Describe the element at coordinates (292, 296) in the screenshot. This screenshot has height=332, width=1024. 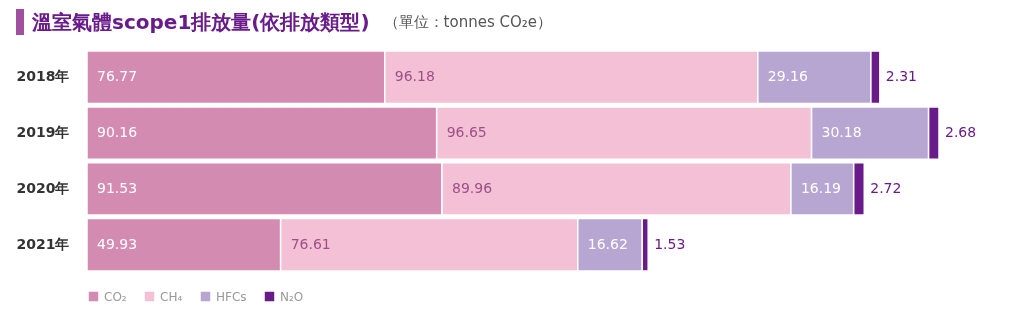
I see `legend-label: N₂O` at that location.